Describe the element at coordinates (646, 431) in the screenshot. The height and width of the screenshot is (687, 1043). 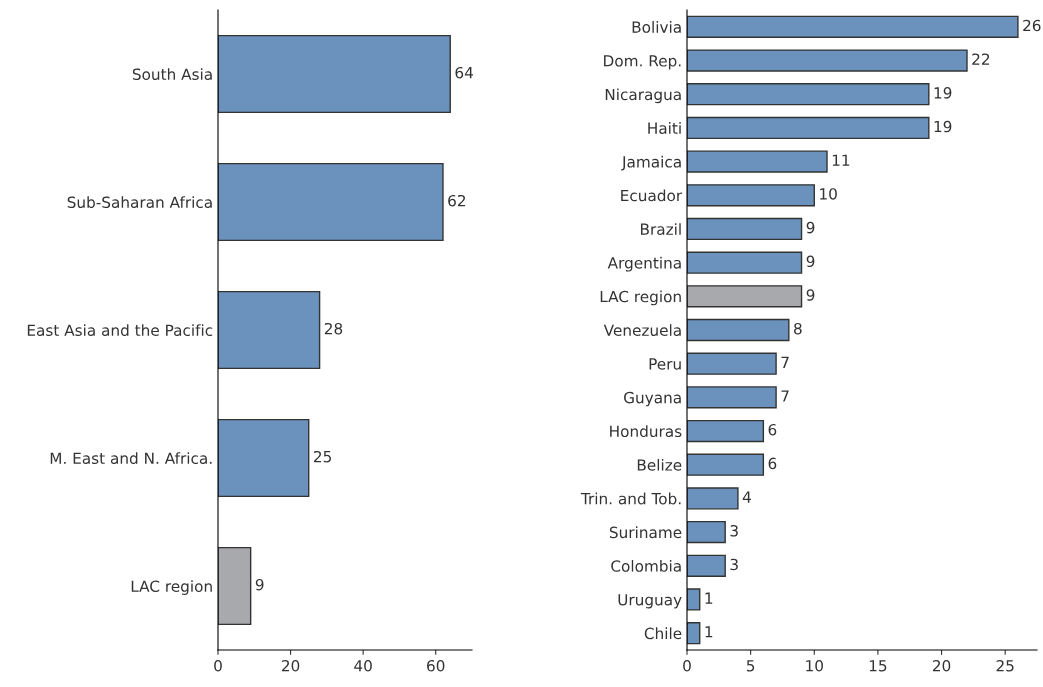
I see `y-tick-label: Honduras` at that location.